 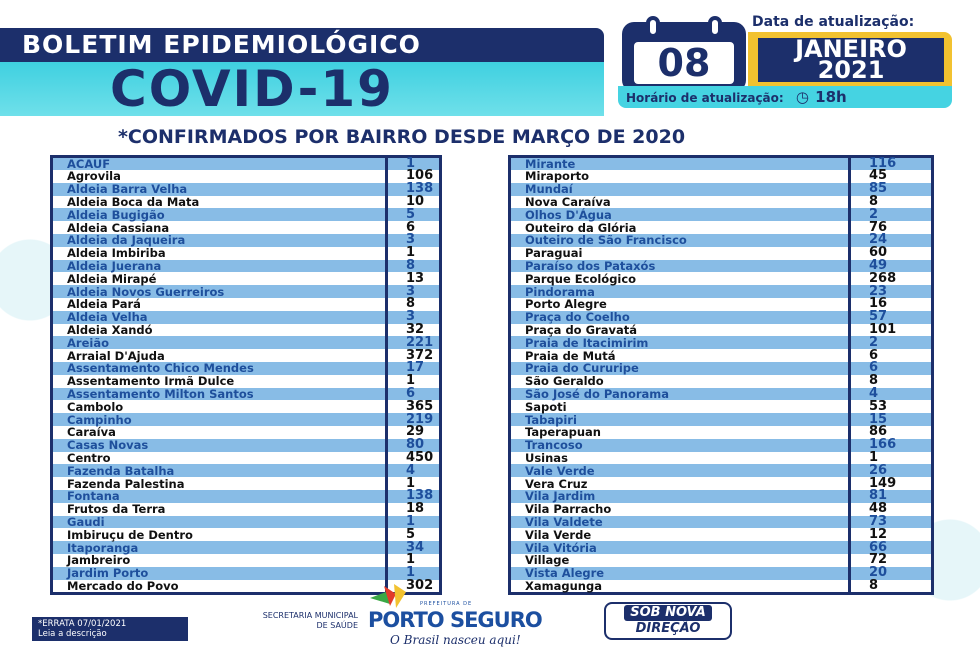 I want to click on table-row: Fazenda Palestina 1, so click(x=246, y=483).